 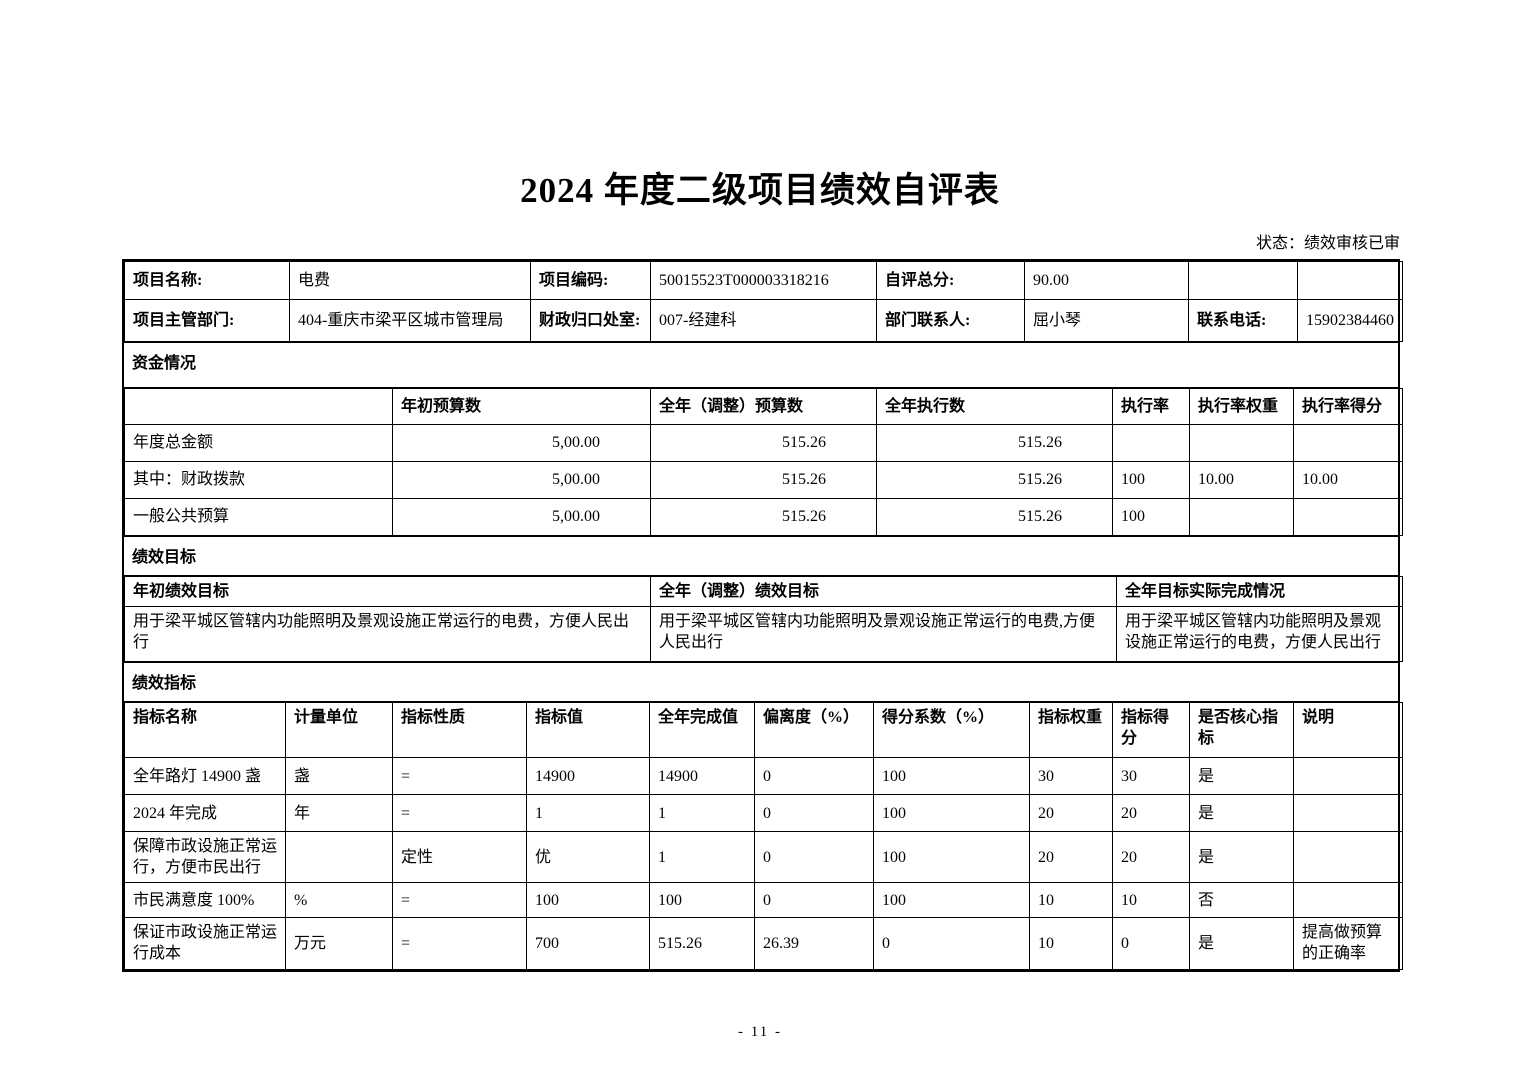 I want to click on indicator-completed: 14900, so click(x=702, y=776).